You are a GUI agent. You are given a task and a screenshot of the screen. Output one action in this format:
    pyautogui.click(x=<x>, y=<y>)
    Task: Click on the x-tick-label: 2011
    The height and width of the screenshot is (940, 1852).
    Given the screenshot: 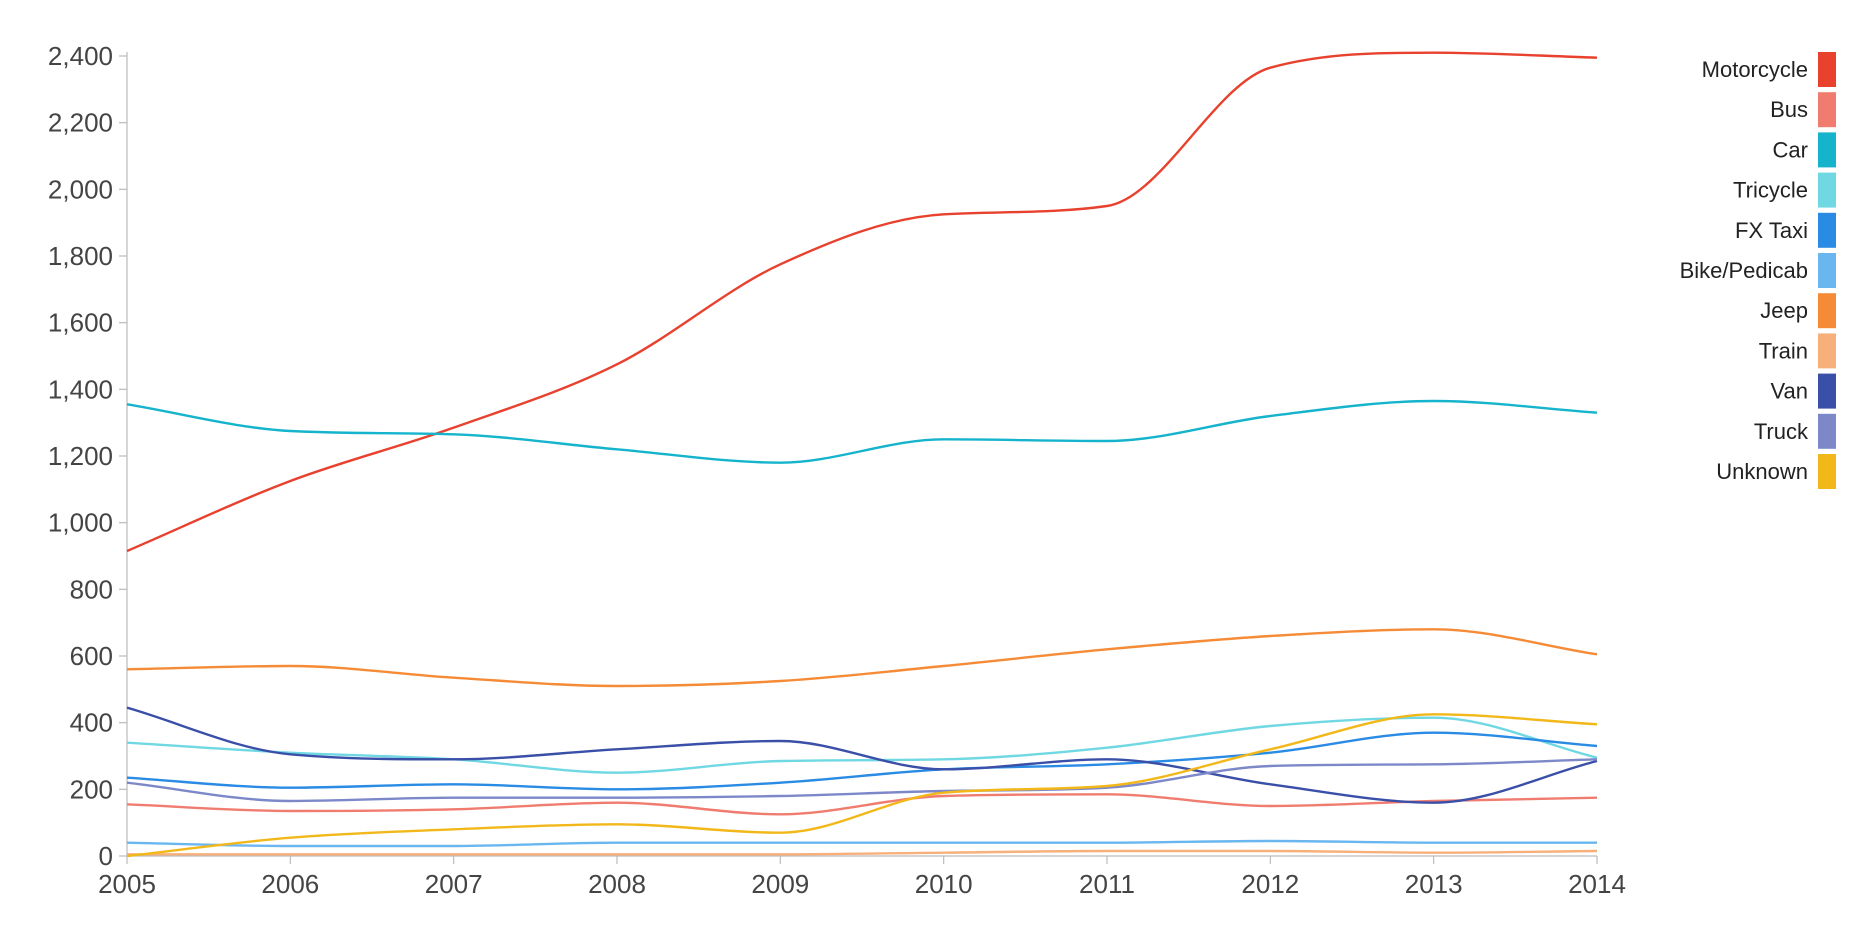 What is the action you would take?
    pyautogui.click(x=1107, y=884)
    